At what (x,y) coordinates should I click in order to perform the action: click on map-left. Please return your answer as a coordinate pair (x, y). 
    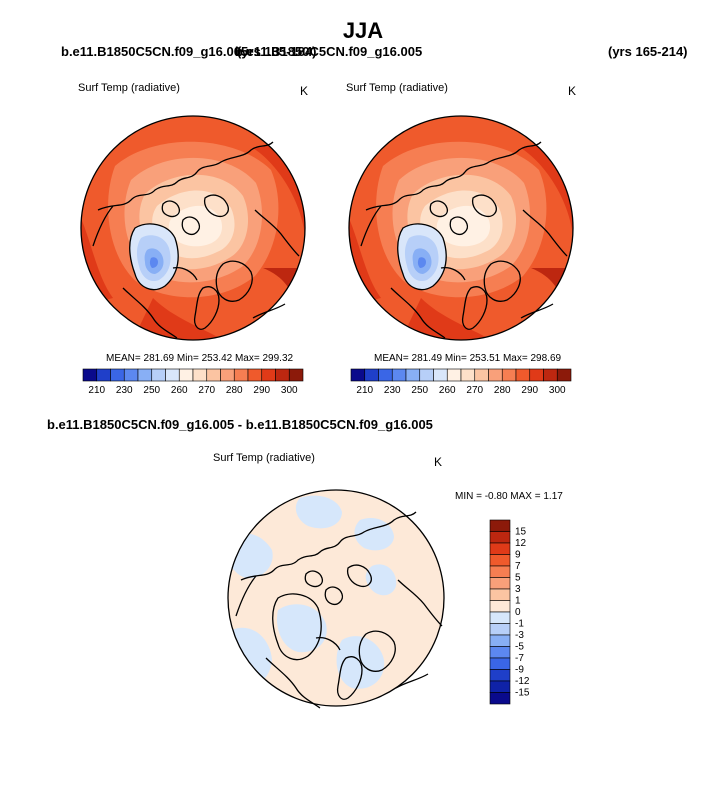
    Looking at the image, I should click on (193, 228).